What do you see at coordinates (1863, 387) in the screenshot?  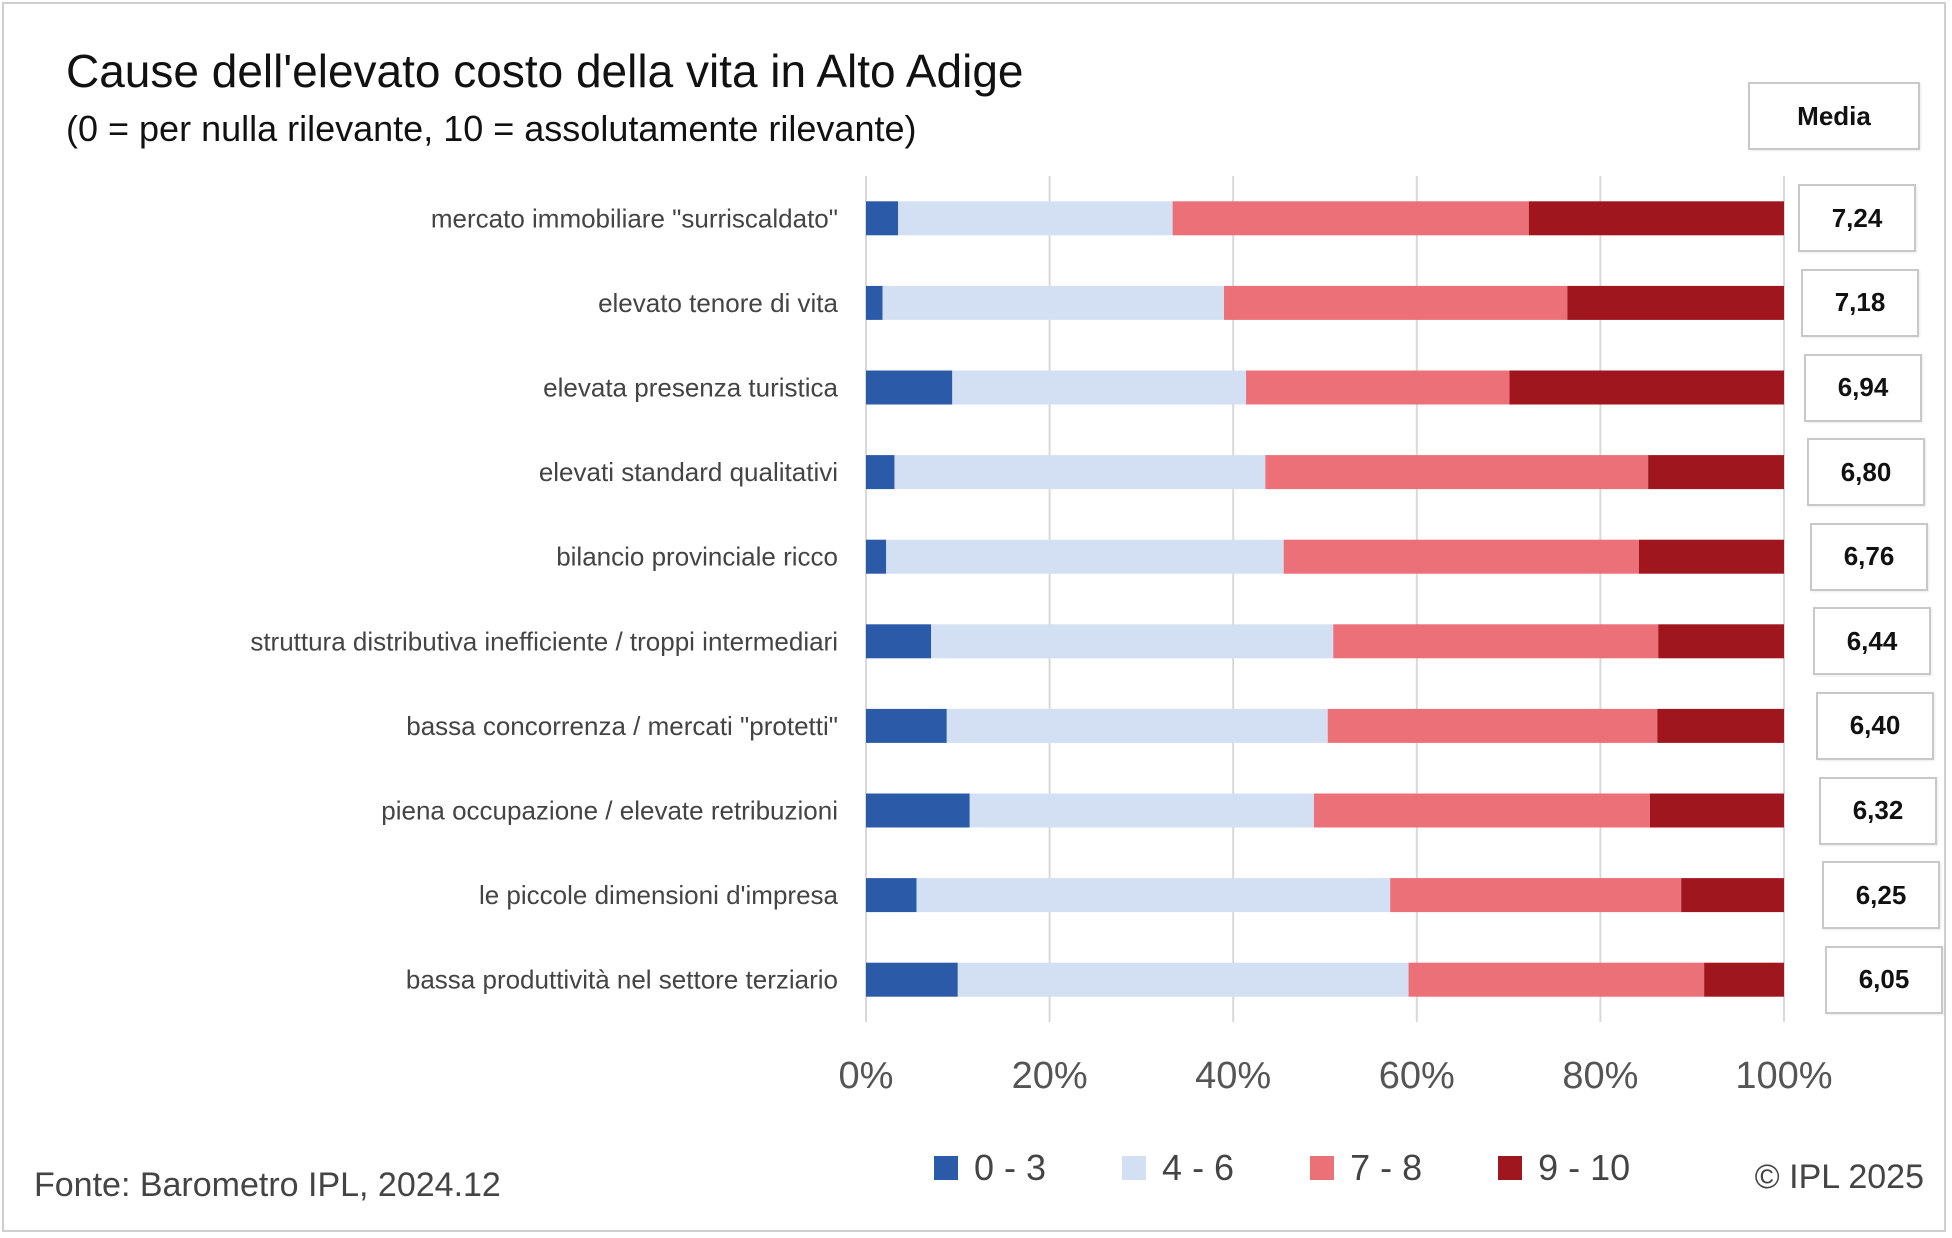 I see `mean-value-box: 6,94` at bounding box center [1863, 387].